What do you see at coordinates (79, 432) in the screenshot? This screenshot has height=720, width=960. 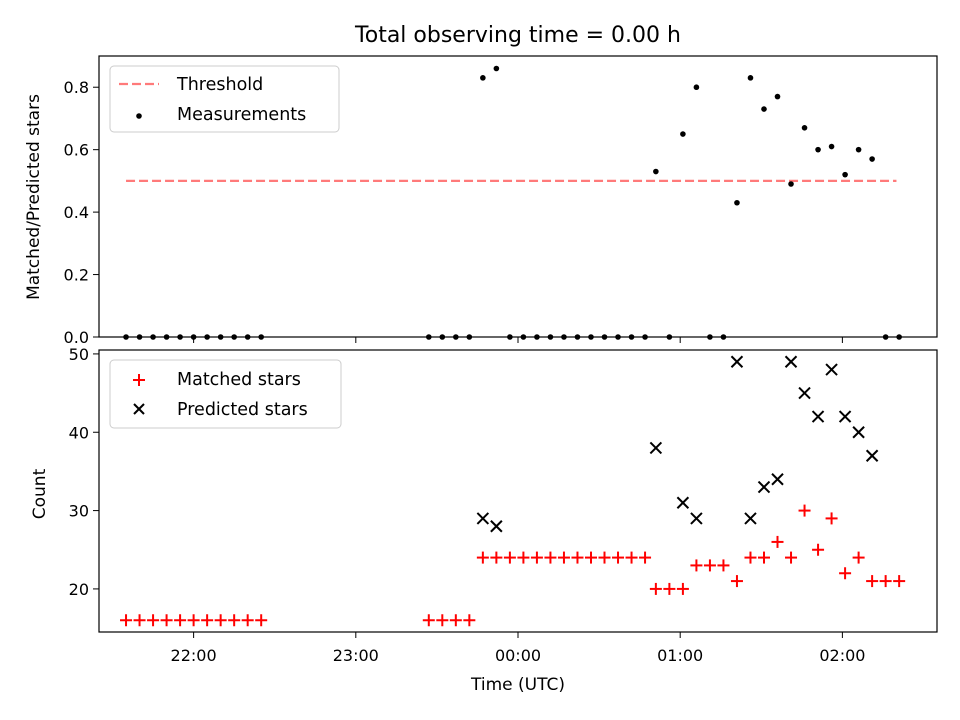 I see `bottom-y-tick-label: 40` at bounding box center [79, 432].